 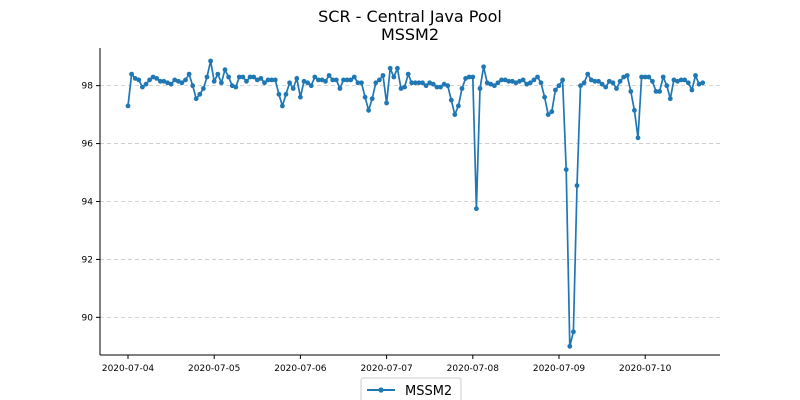 I want to click on y-tick-label: 94, so click(x=88, y=203).